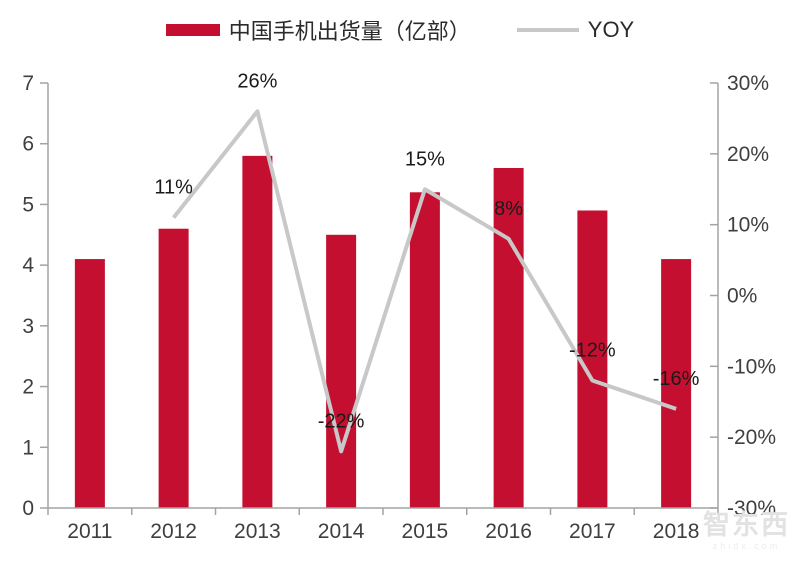  Describe the element at coordinates (748, 225) in the screenshot. I see `right-axis-label-10%: 10%` at that location.